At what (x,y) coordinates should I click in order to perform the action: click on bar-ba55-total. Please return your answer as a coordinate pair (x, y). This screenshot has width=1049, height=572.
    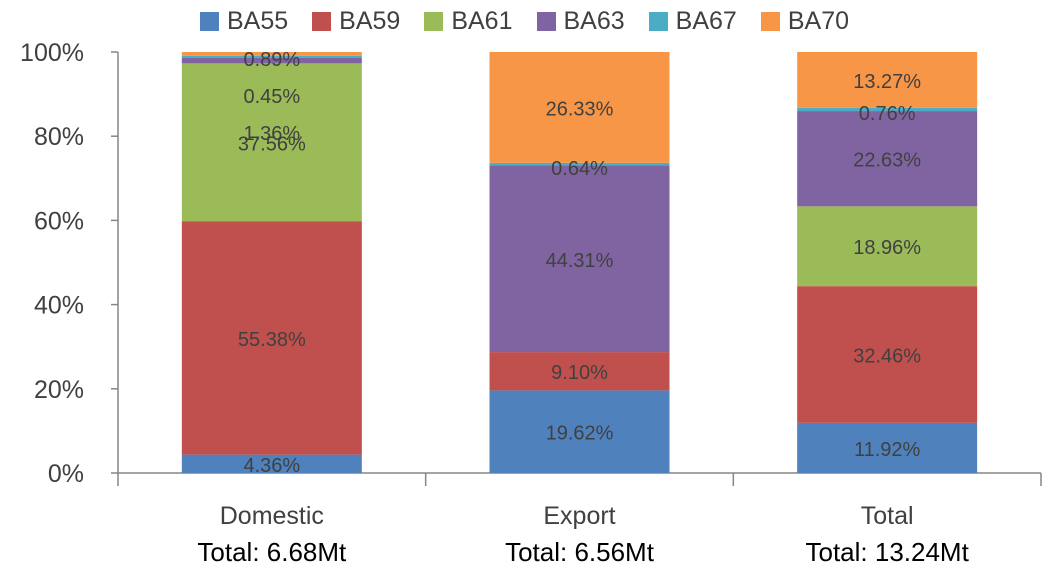
    Looking at the image, I should click on (887, 447).